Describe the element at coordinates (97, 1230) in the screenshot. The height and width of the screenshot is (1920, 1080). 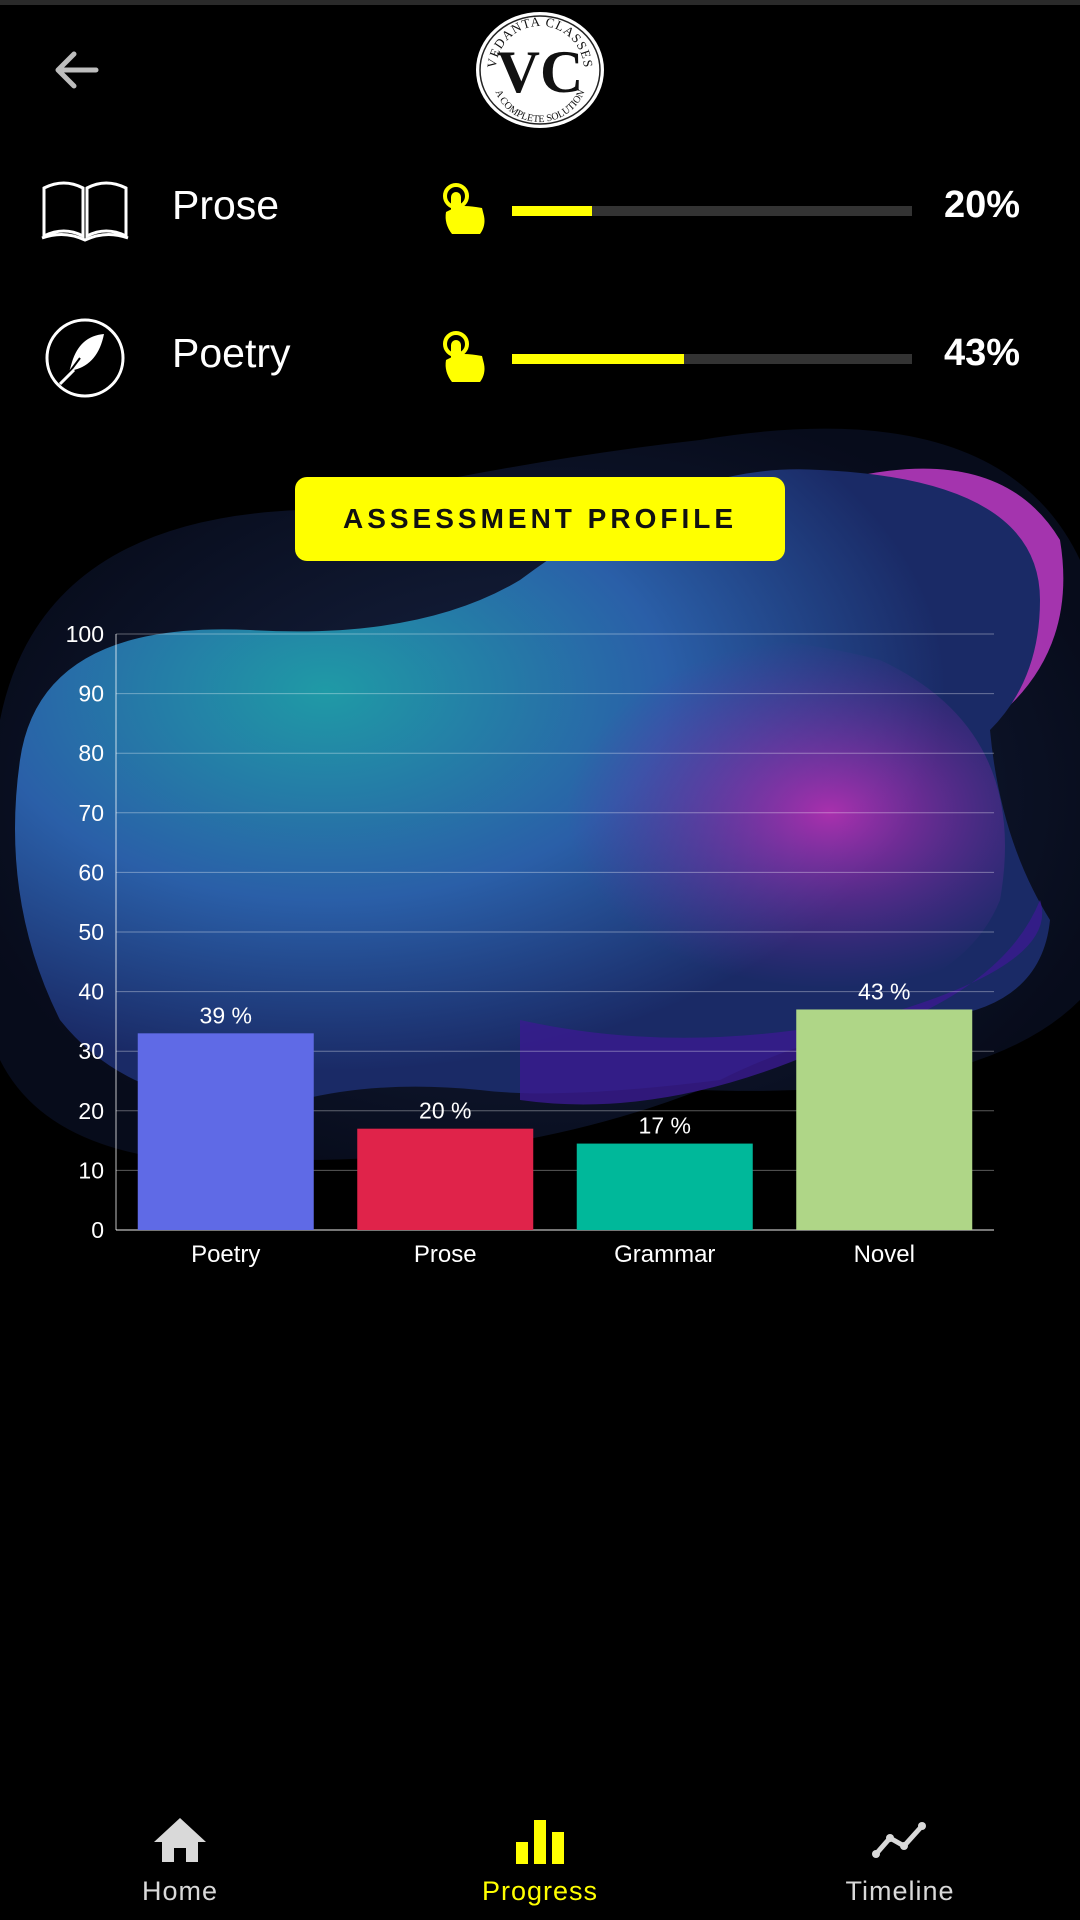
I see `y-tick-label: 0` at that location.